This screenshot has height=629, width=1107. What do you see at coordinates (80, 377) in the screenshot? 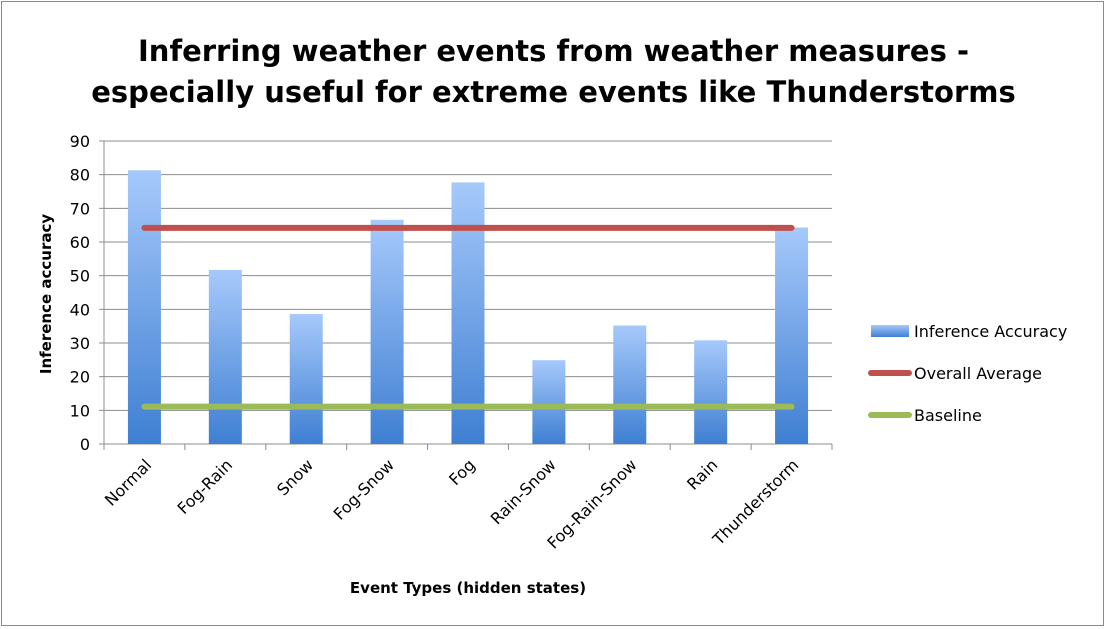
I see `y-tick-label: 20` at bounding box center [80, 377].